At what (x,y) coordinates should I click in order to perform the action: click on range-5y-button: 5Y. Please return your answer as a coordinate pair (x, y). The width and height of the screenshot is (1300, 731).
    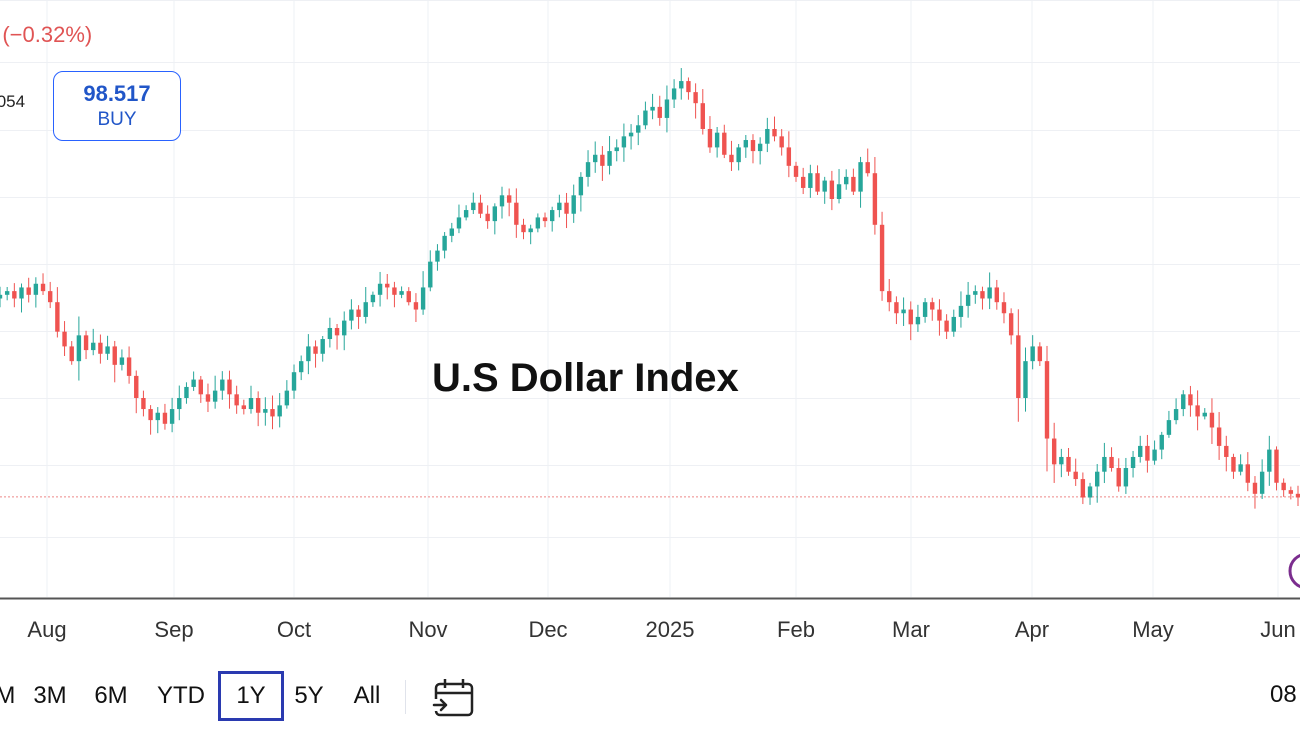
    Looking at the image, I should click on (309, 695).